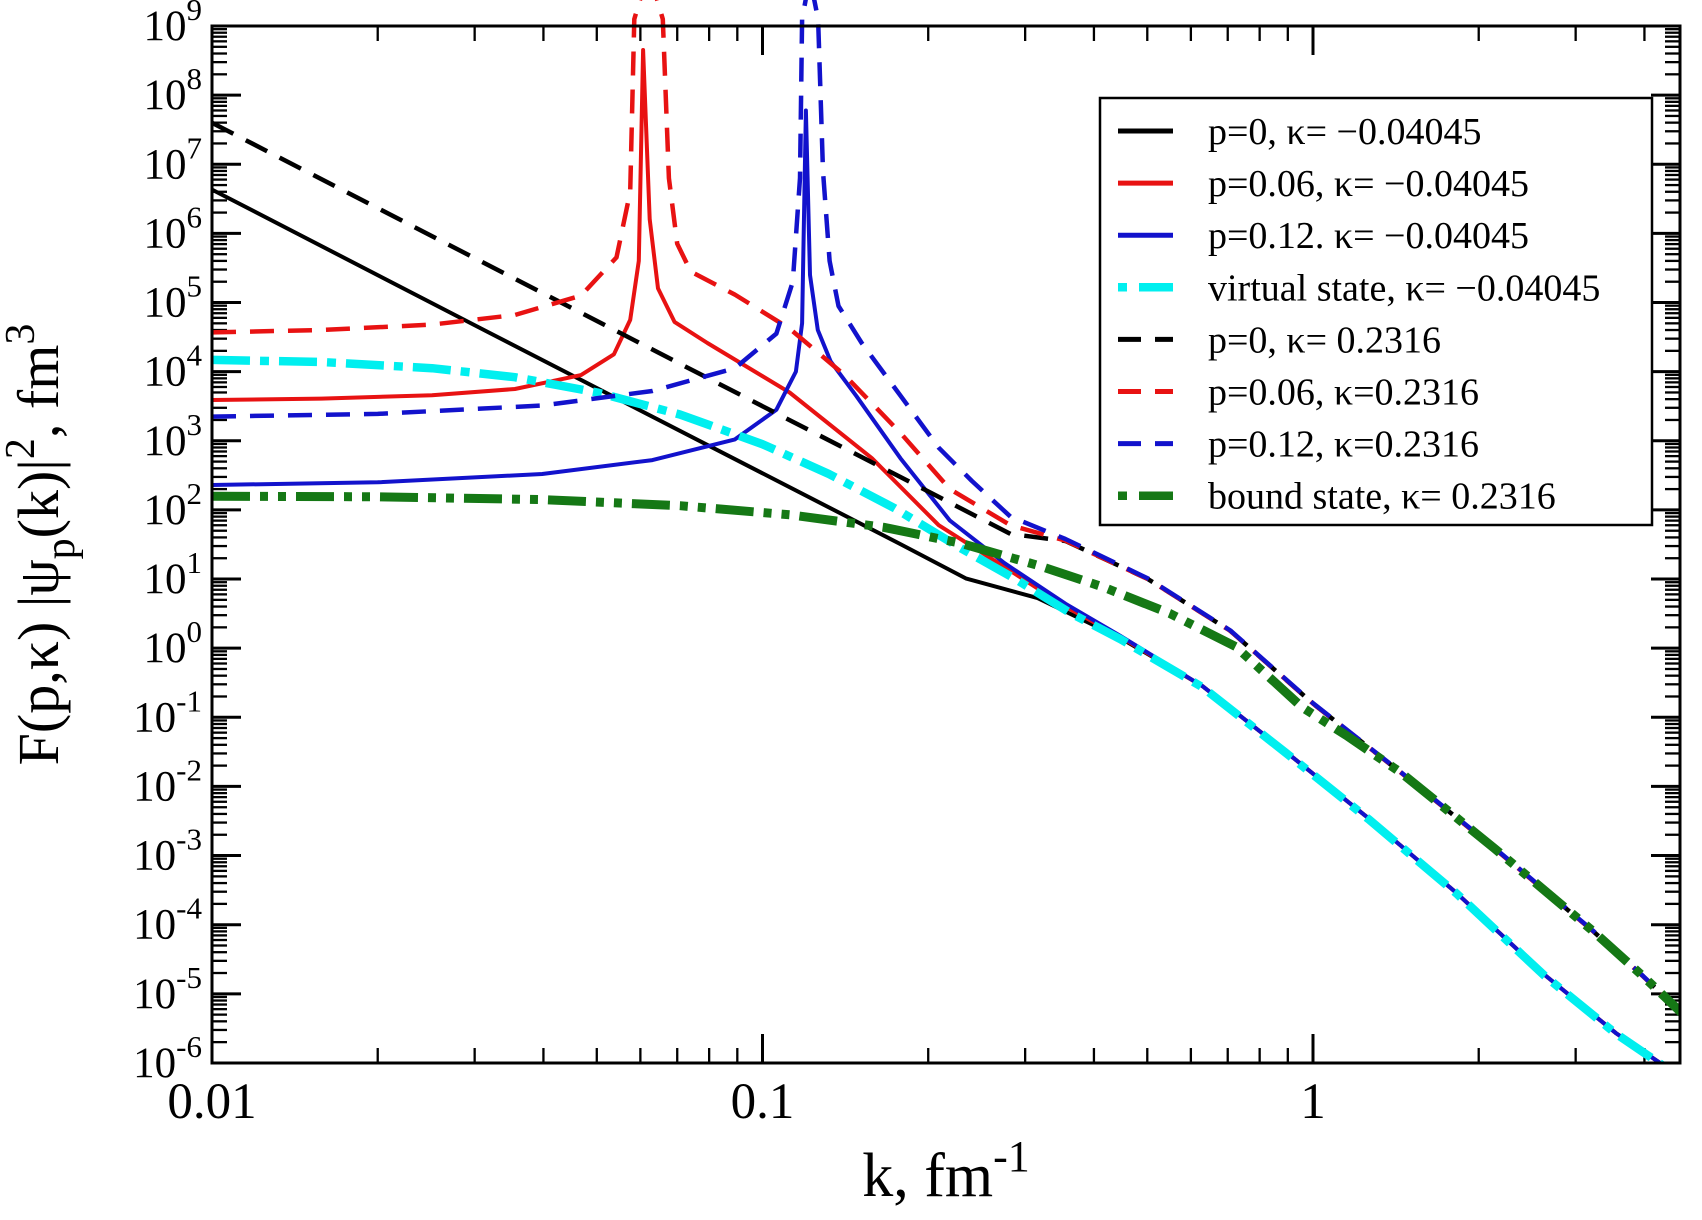 The height and width of the screenshot is (1220, 1702). I want to click on legend-label: p=0.12. κ= −0.04045, so click(1368, 236).